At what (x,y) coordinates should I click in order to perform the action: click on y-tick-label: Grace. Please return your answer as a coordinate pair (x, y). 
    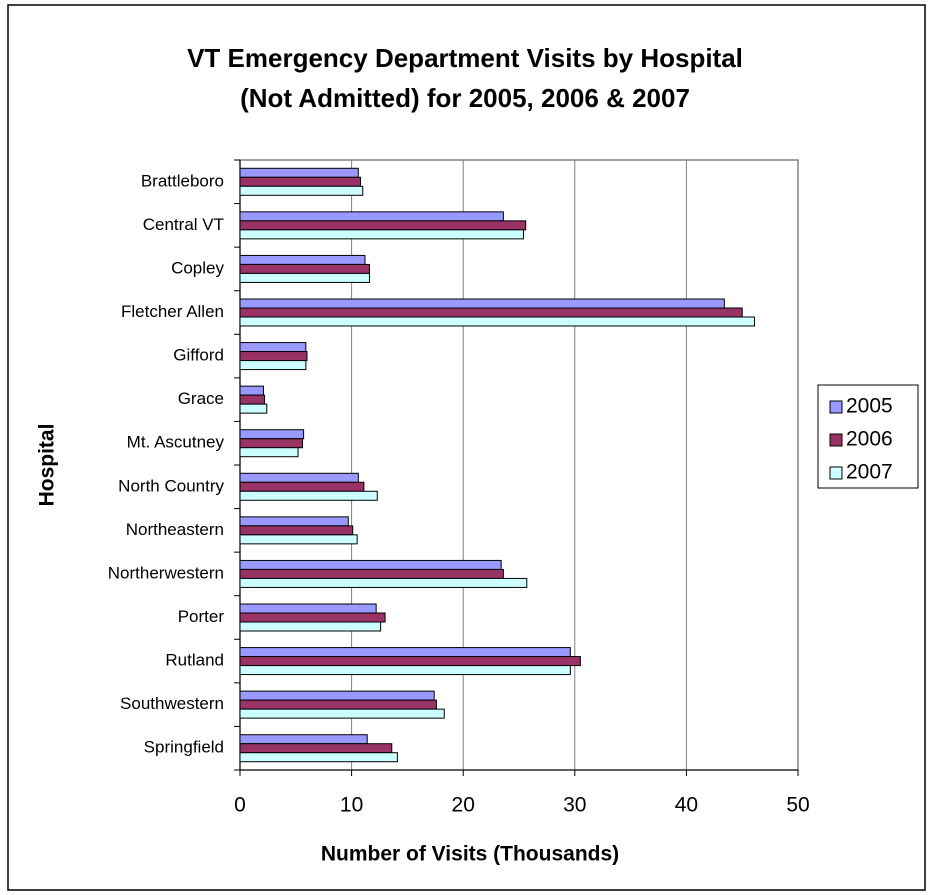
    Looking at the image, I should click on (201, 398).